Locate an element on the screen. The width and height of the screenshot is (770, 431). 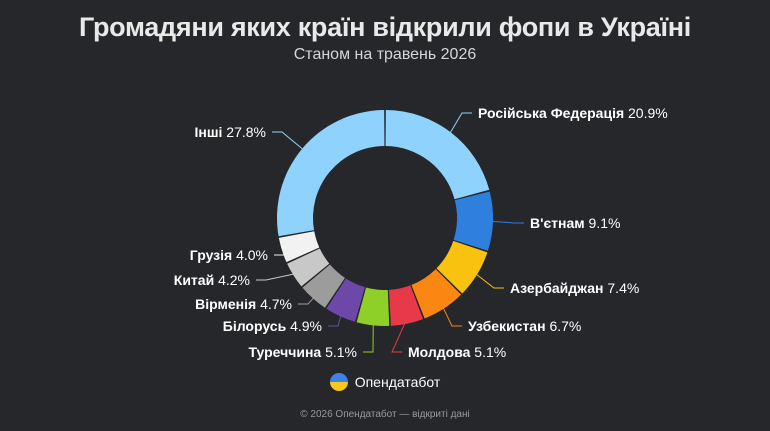
leader-line-узбекистан is located at coordinates (451, 315).